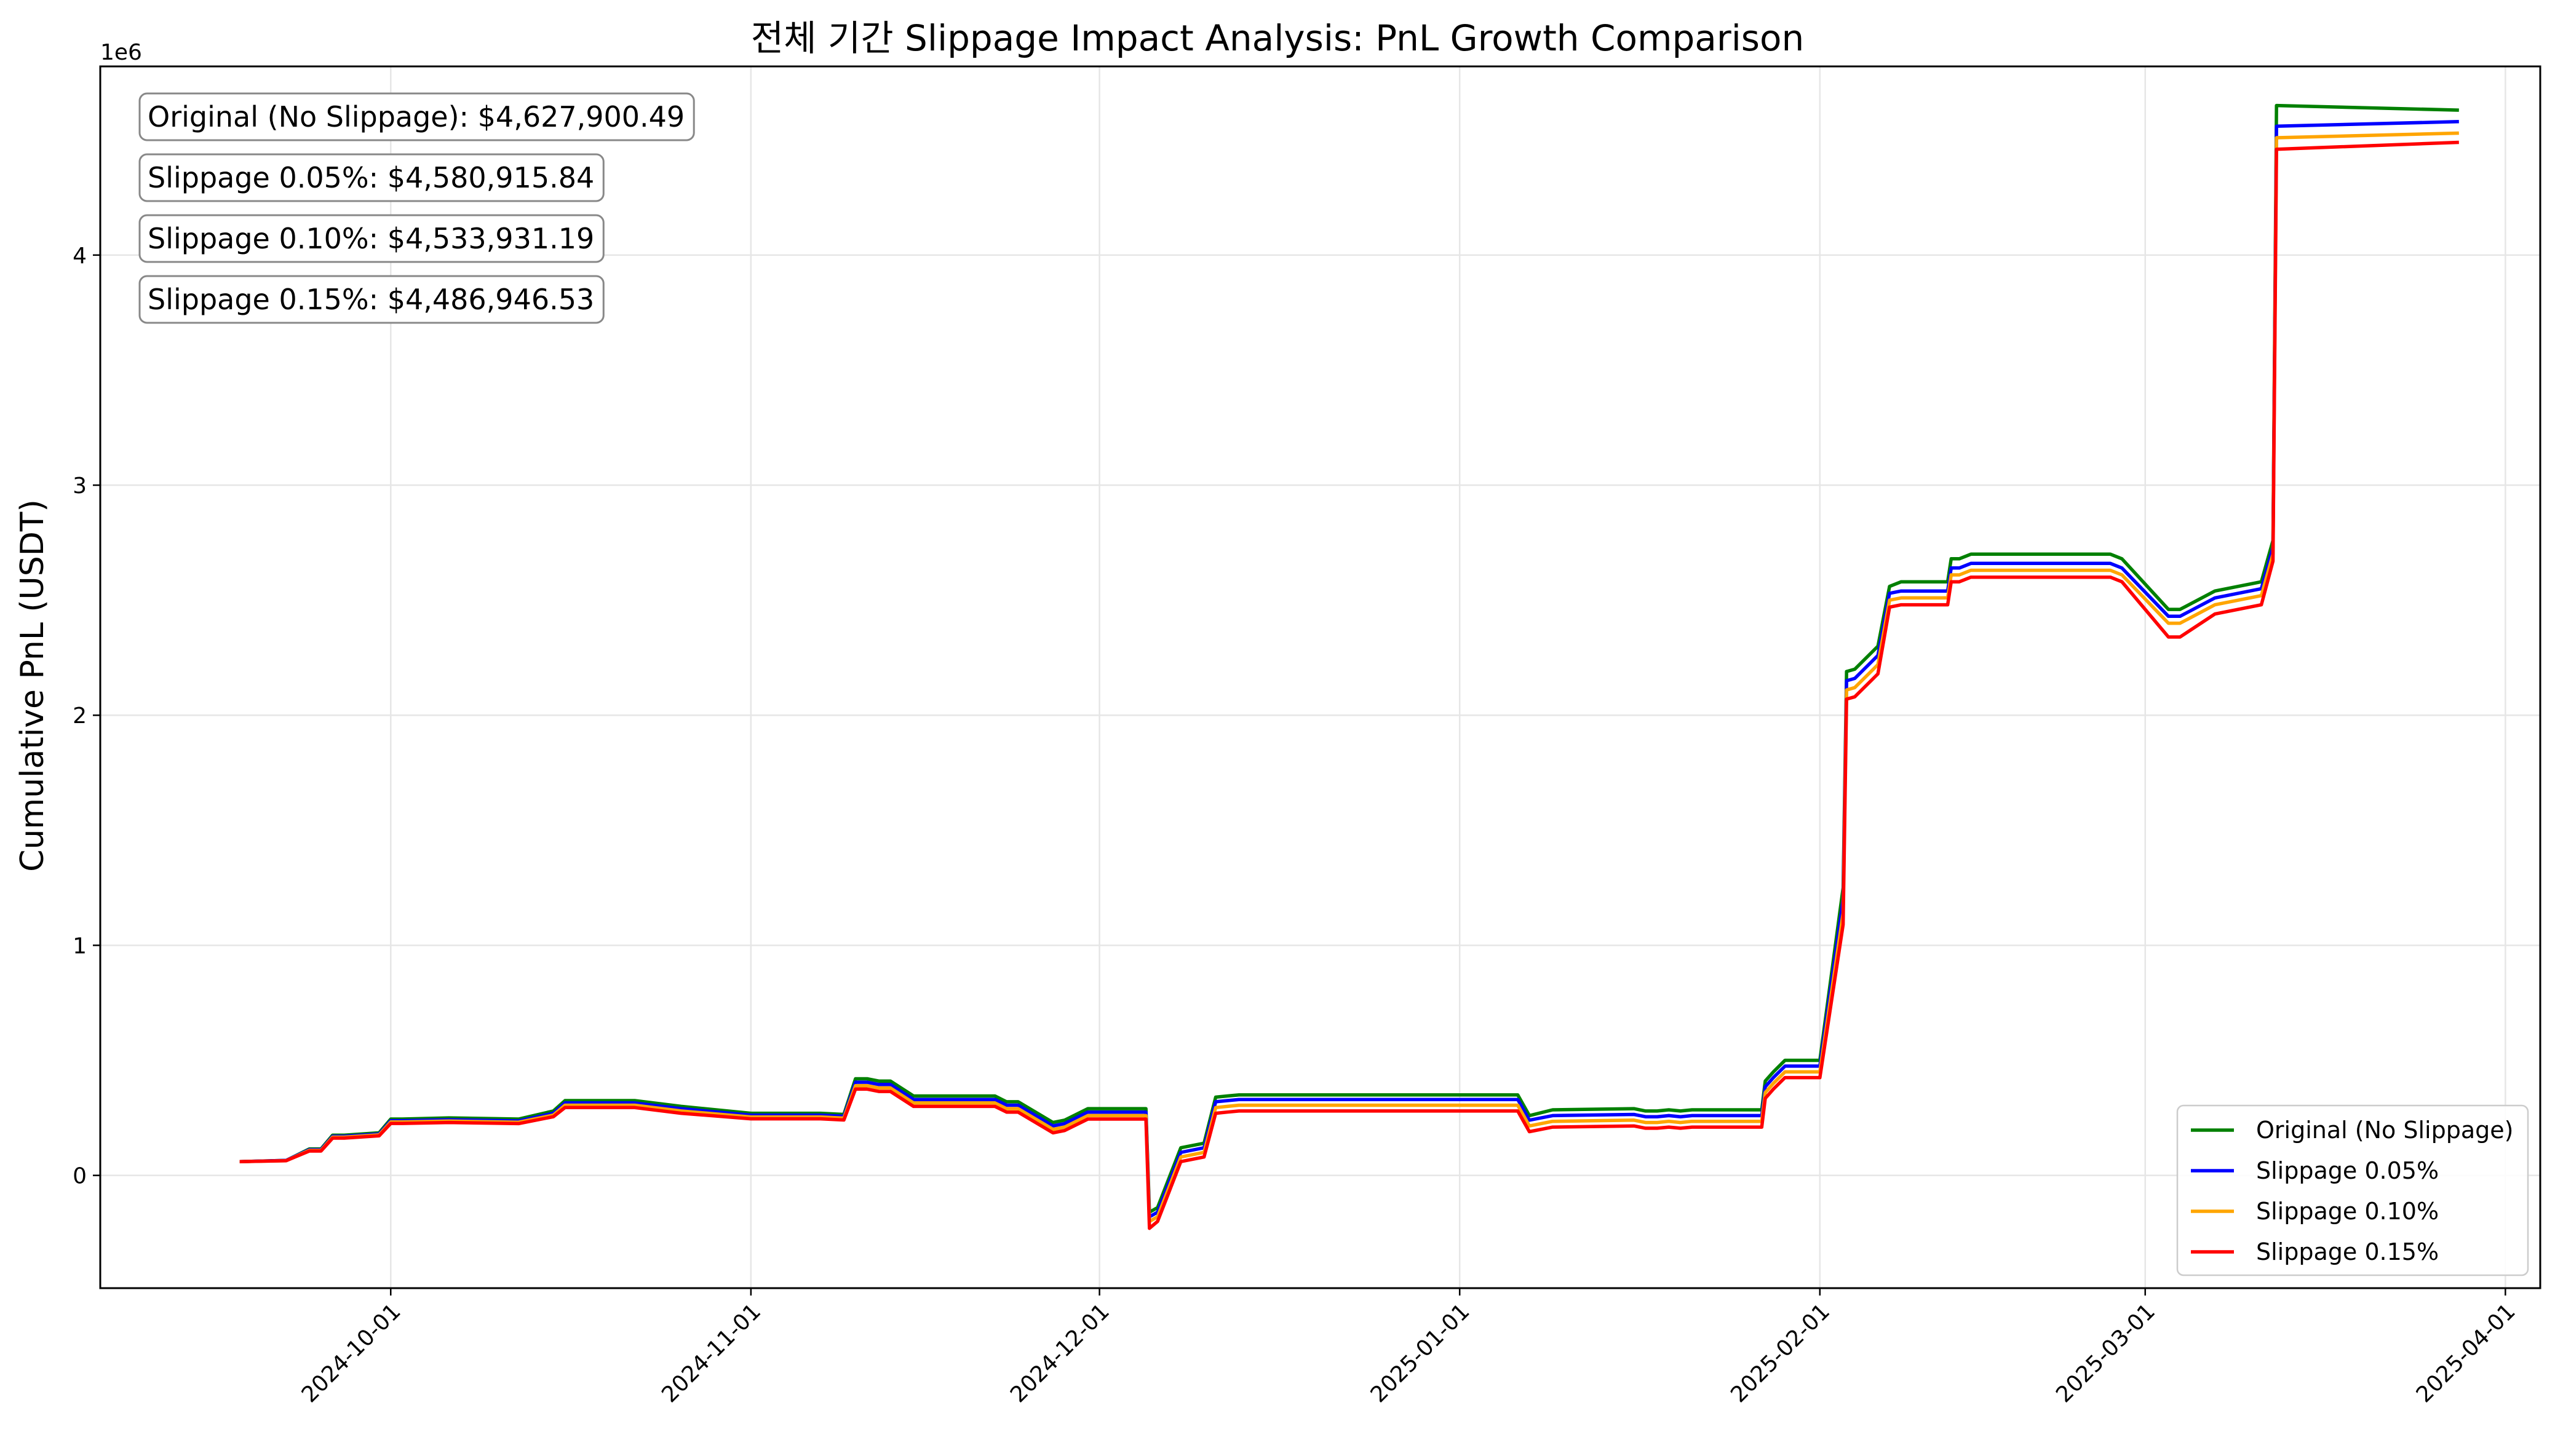 The width and height of the screenshot is (2555, 1456). Describe the element at coordinates (80, 256) in the screenshot. I see `y-tick-label: 4` at that location.